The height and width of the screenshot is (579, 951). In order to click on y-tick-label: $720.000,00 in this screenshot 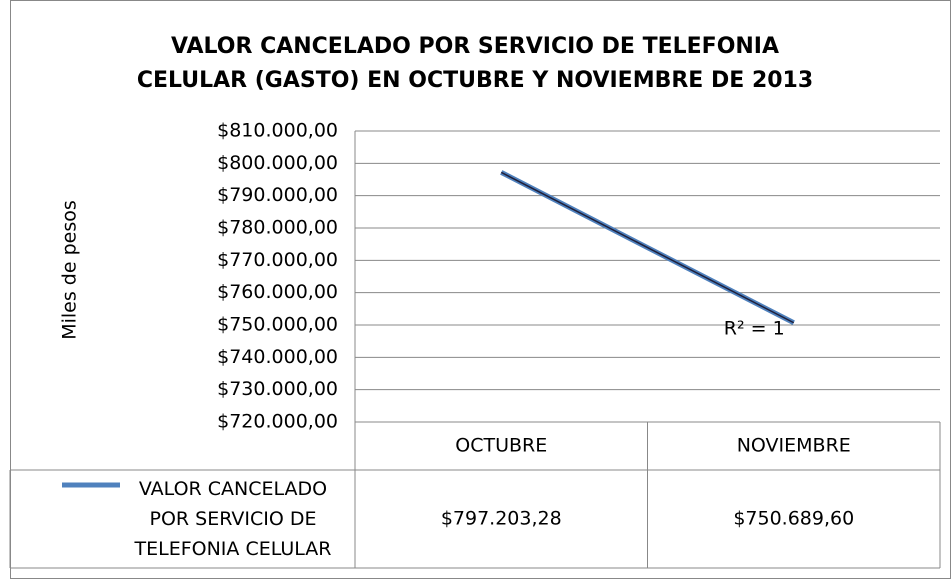, I will do `click(277, 422)`.